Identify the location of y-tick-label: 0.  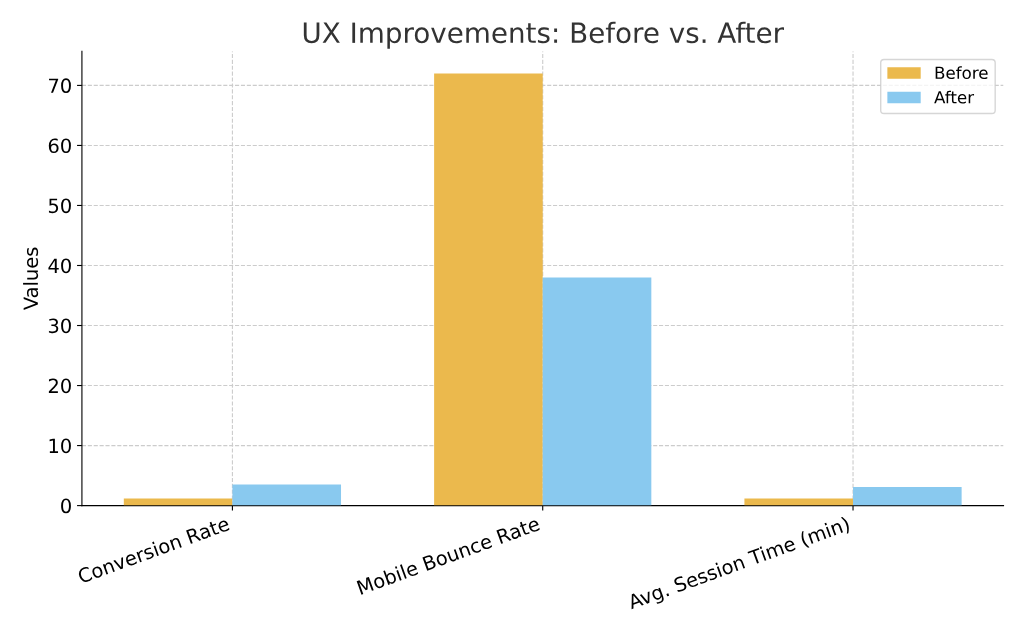
(66, 506).